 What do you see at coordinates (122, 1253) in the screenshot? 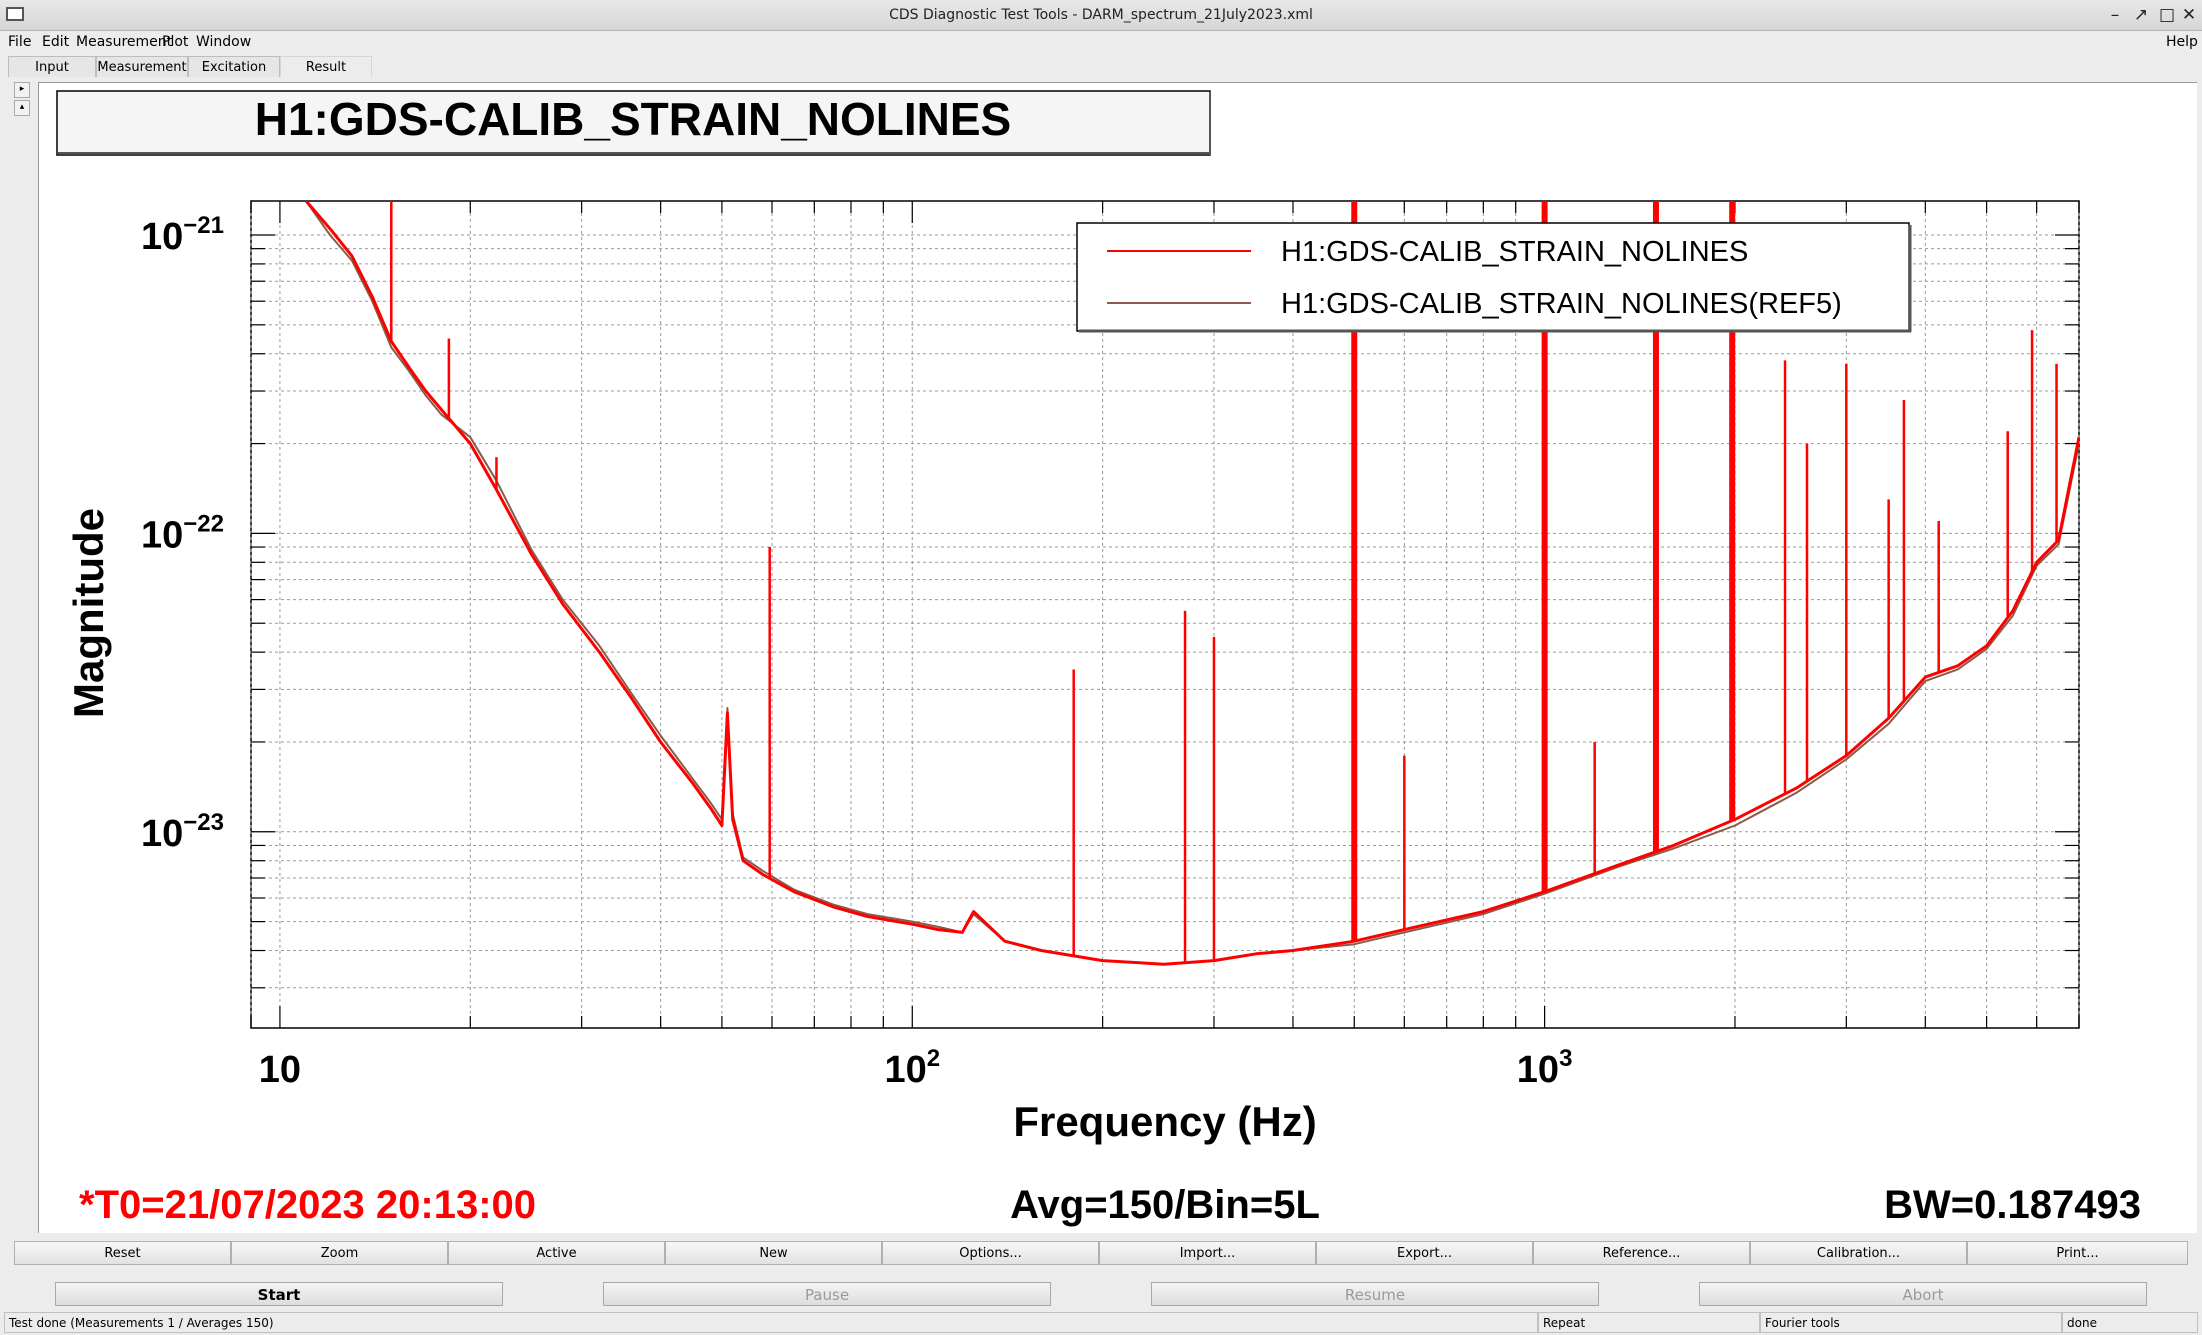
I see `reset-button: Reset` at bounding box center [122, 1253].